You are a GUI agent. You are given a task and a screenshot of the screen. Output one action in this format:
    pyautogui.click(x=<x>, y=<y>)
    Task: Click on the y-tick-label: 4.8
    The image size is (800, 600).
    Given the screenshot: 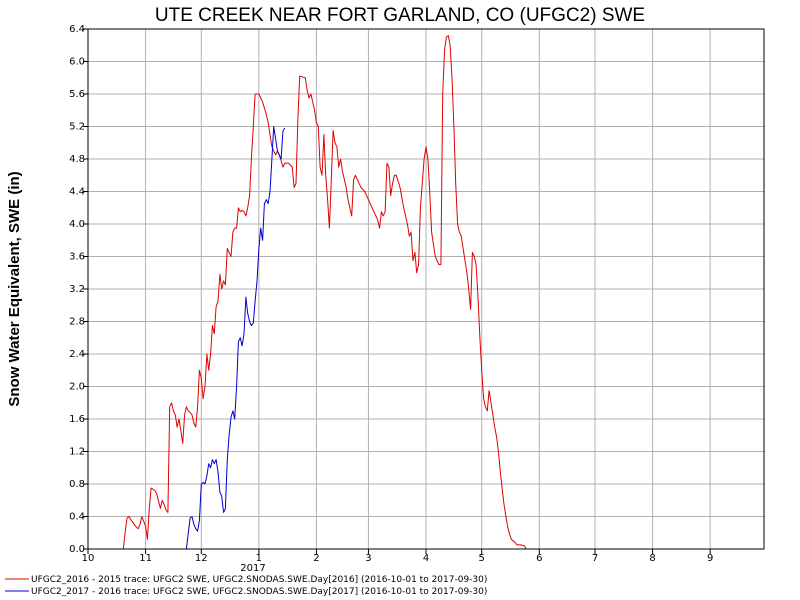 What is the action you would take?
    pyautogui.click(x=77, y=159)
    